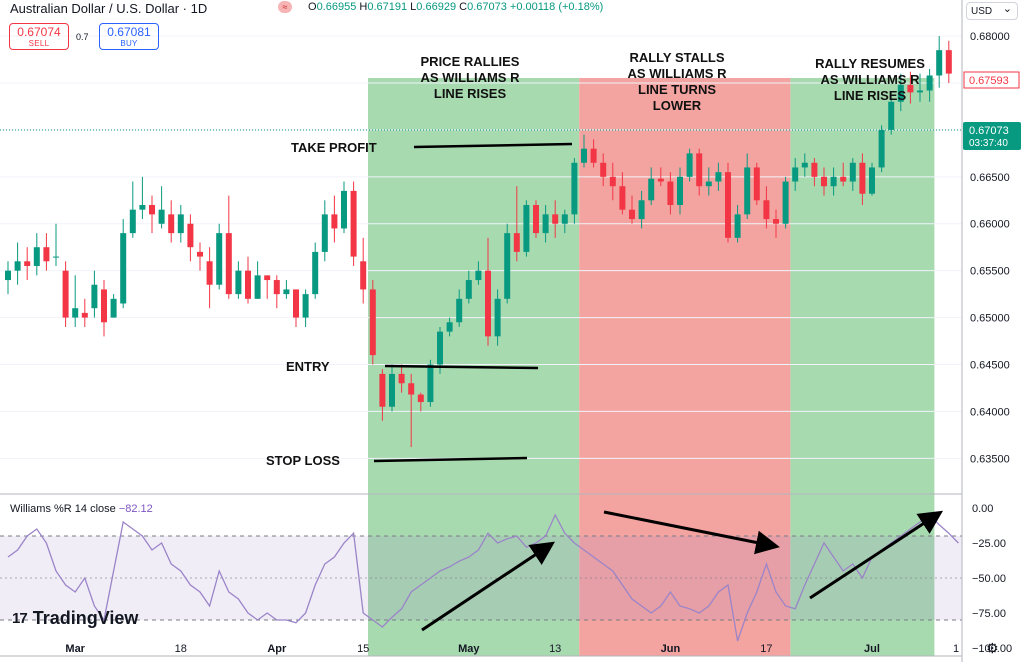 Image resolution: width=1024 pixels, height=662 pixels. Describe the element at coordinates (992, 648) in the screenshot. I see `gear-icon: ⚙` at that location.